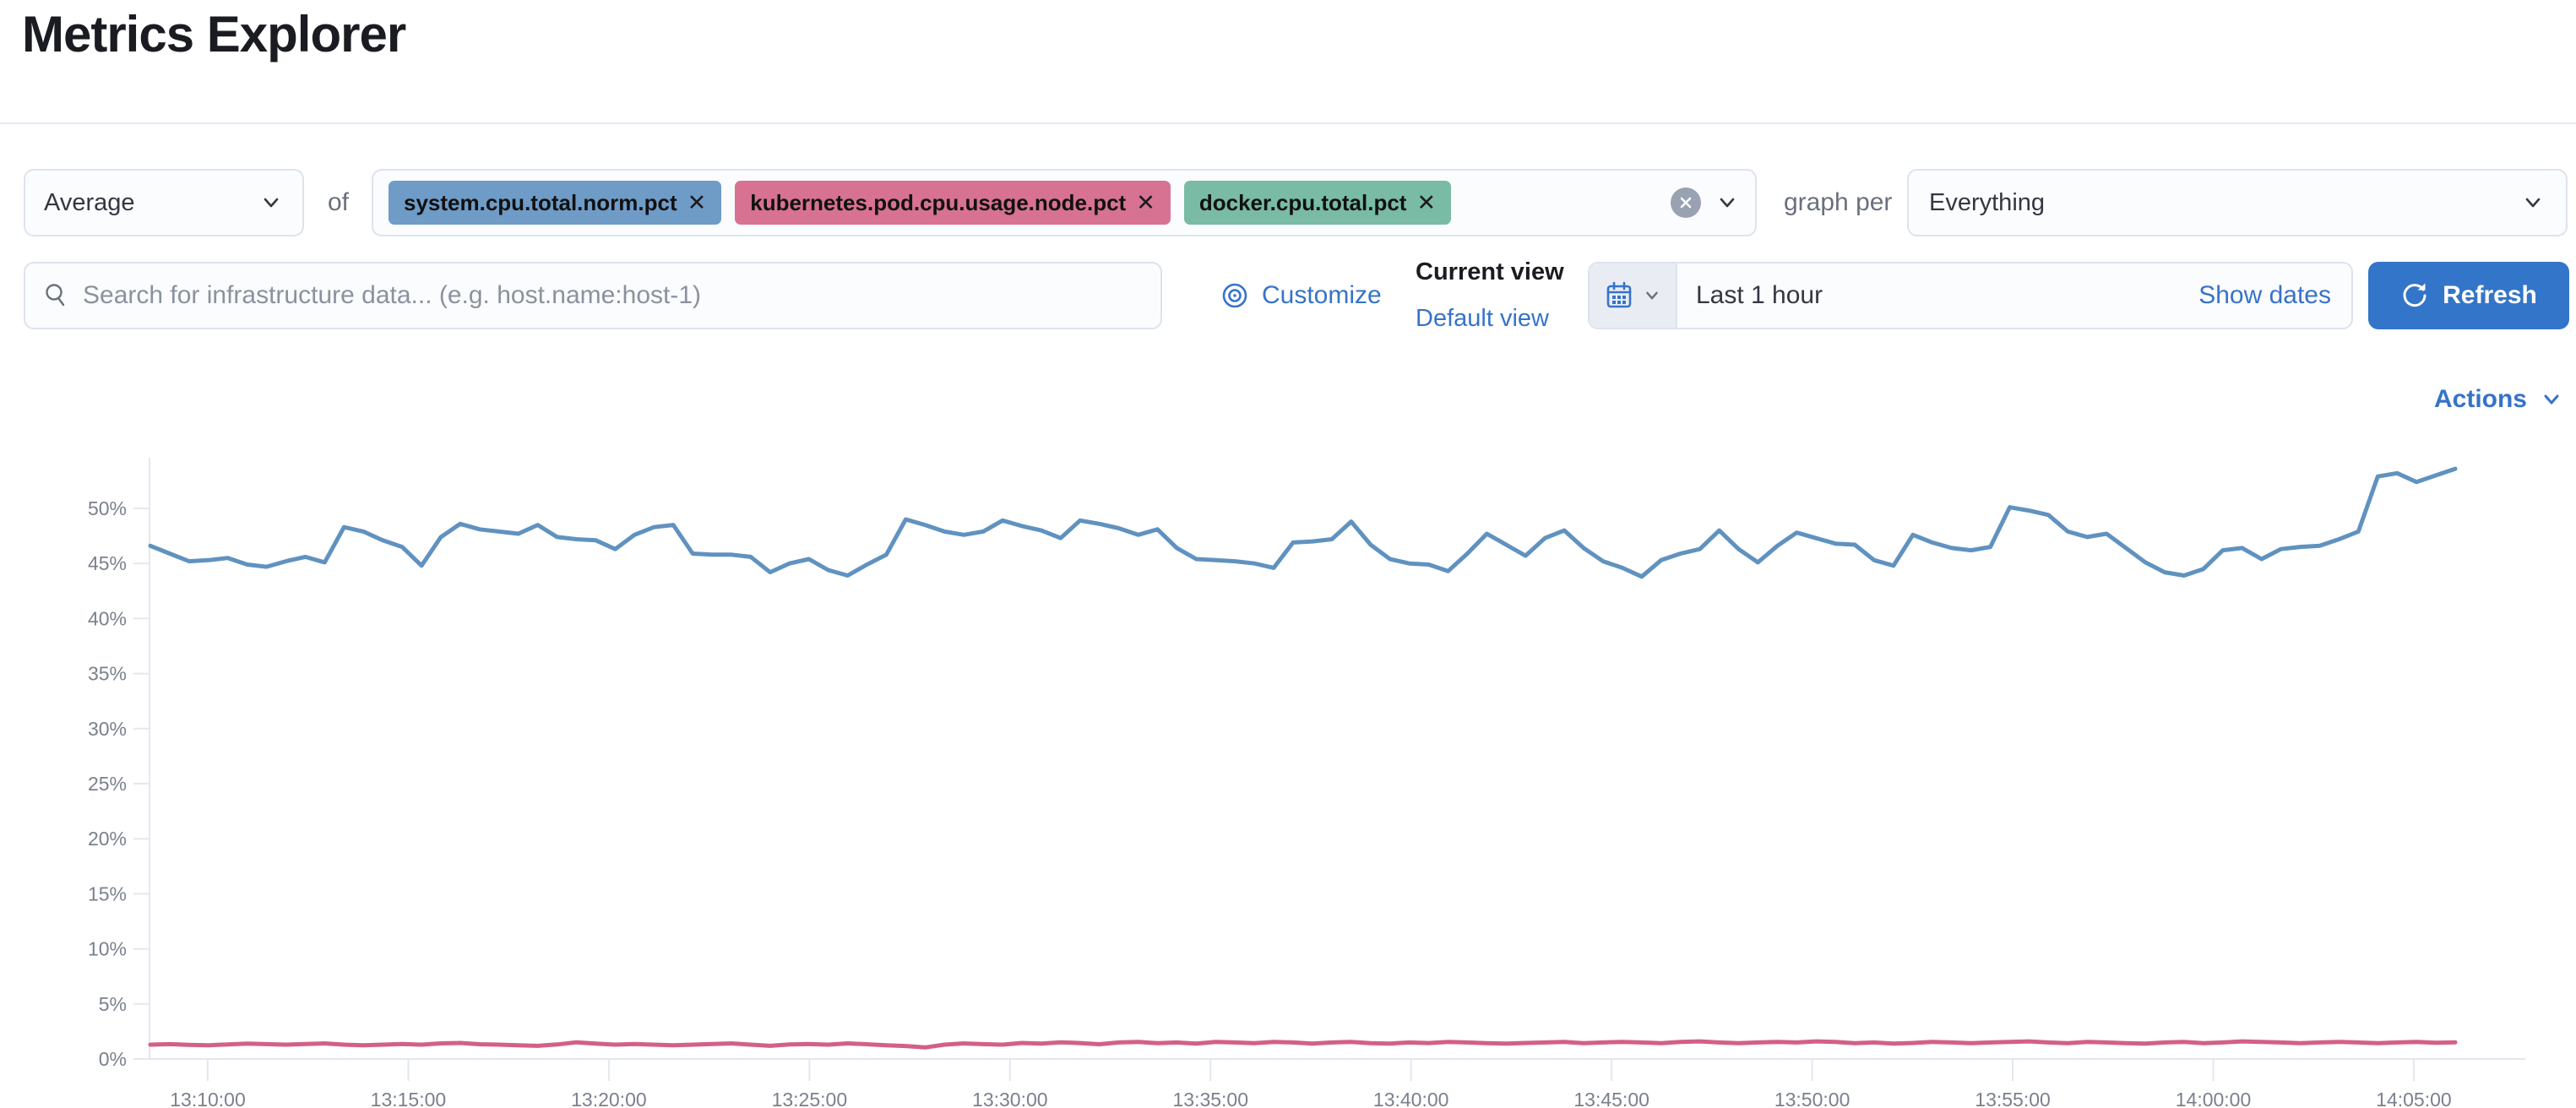 This screenshot has width=2576, height=1108. Describe the element at coordinates (609, 1098) in the screenshot. I see `svg-text: 13:20:00` at that location.